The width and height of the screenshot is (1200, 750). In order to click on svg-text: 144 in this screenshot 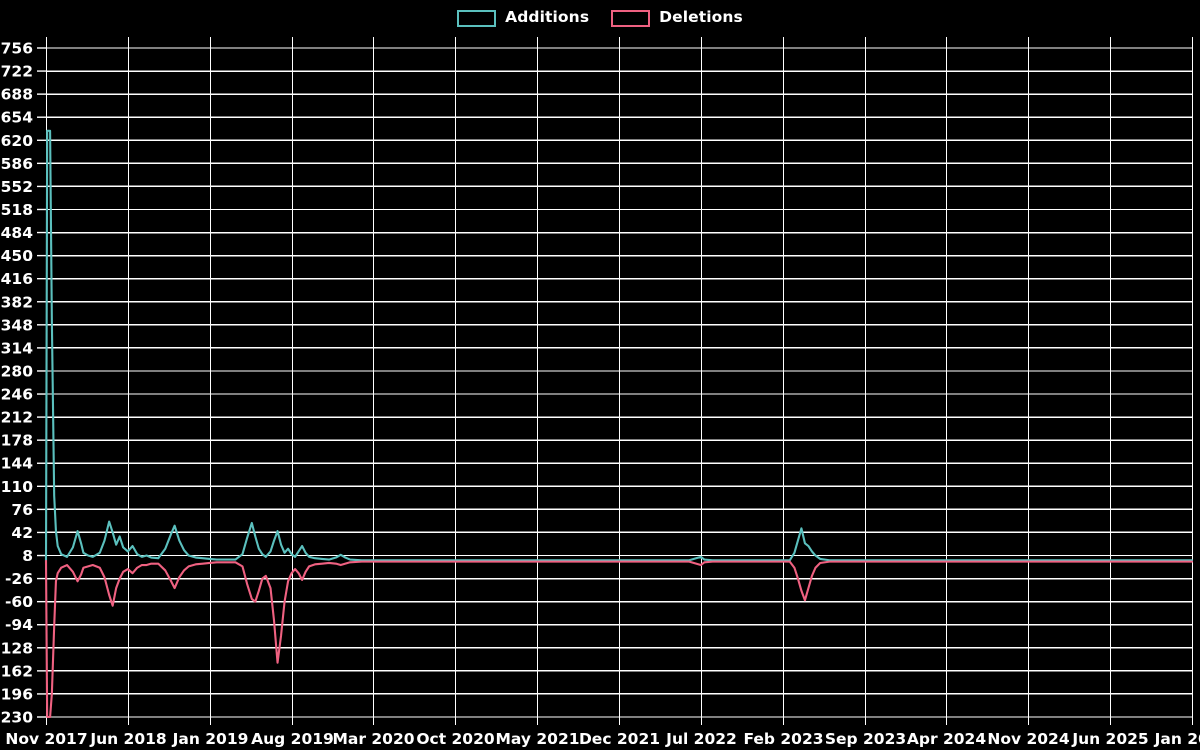, I will do `click(17, 464)`.